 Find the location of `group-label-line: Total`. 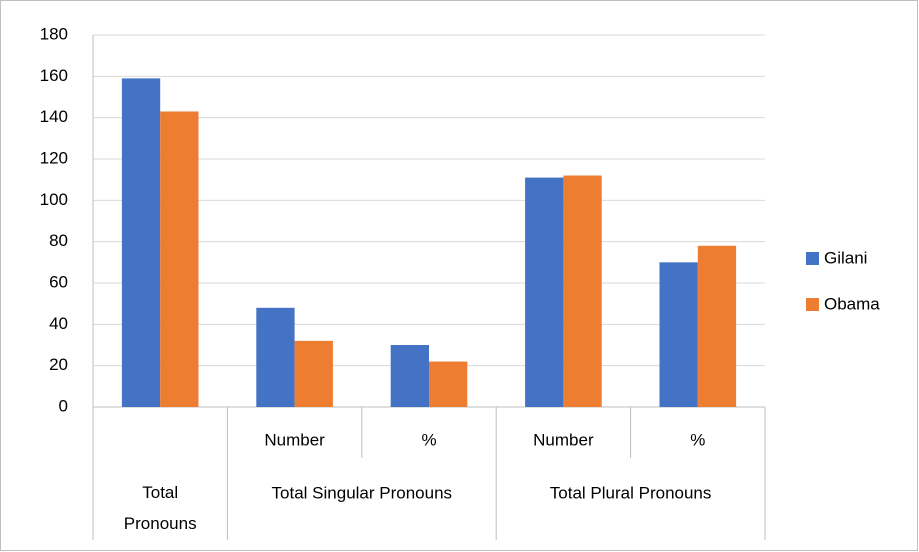

group-label-line: Total is located at coordinates (160, 492).